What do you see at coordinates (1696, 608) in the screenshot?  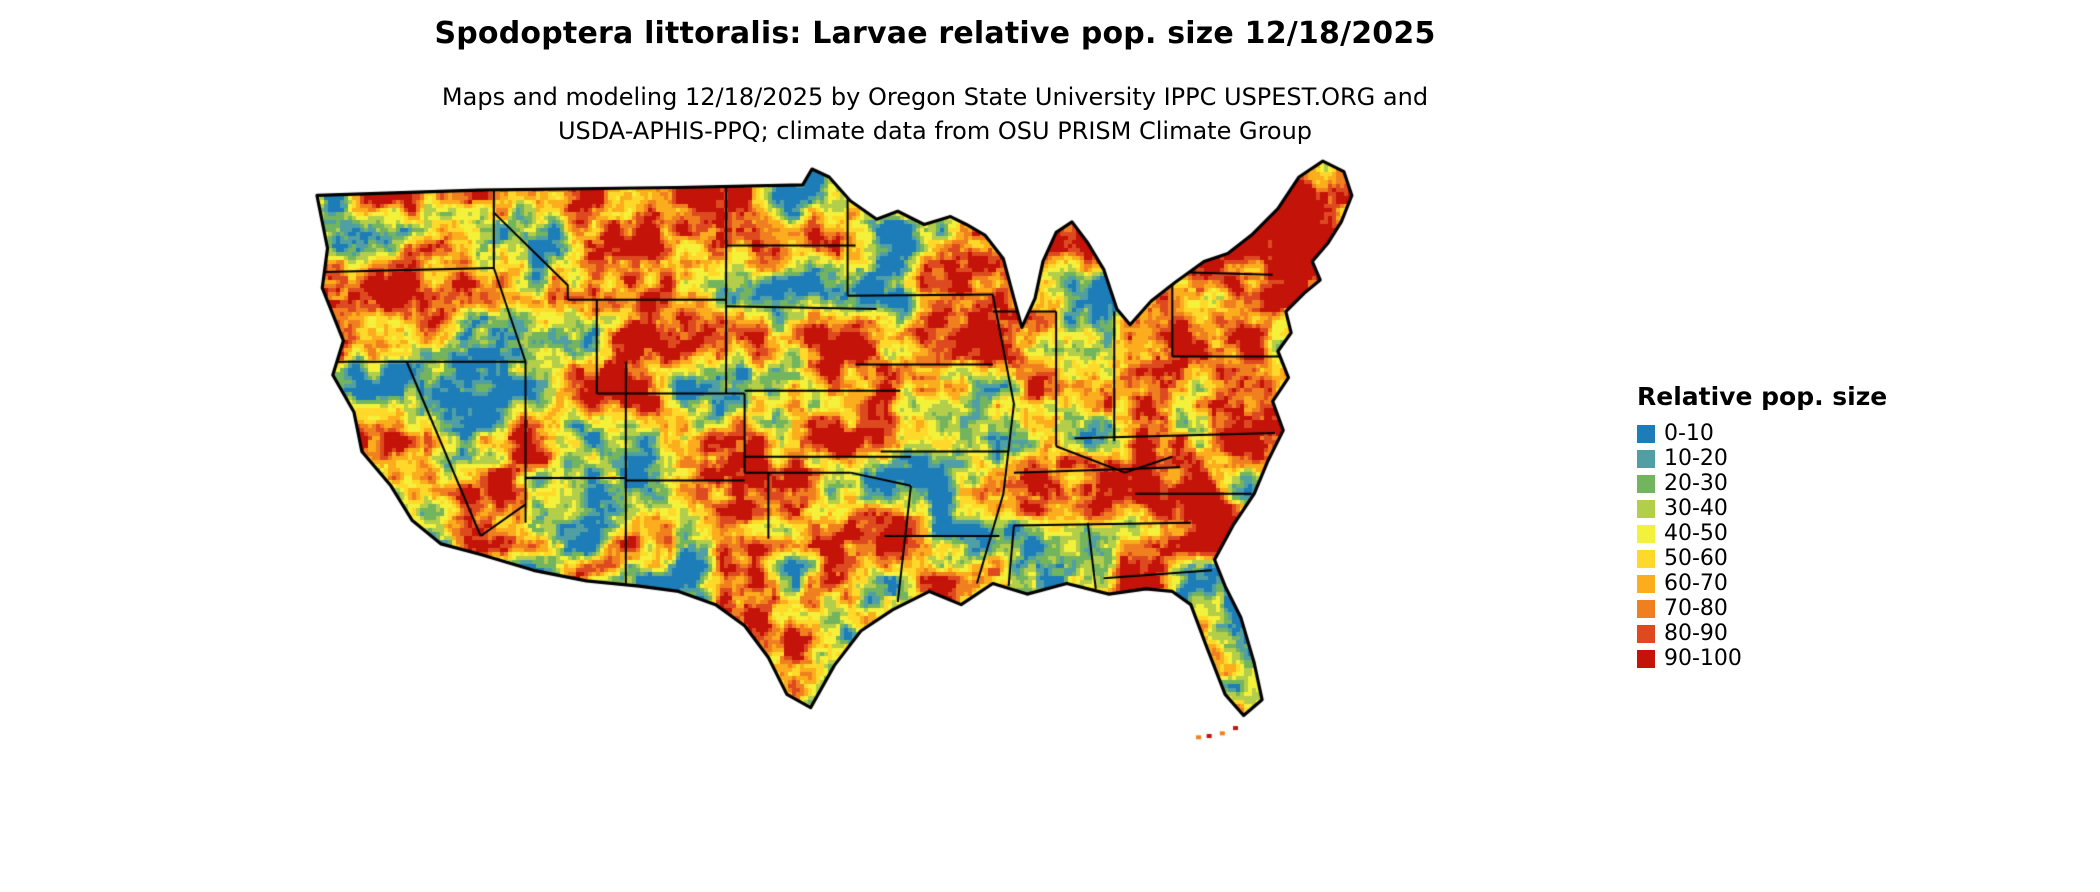 I see `legend-item-label: 70-80` at bounding box center [1696, 608].